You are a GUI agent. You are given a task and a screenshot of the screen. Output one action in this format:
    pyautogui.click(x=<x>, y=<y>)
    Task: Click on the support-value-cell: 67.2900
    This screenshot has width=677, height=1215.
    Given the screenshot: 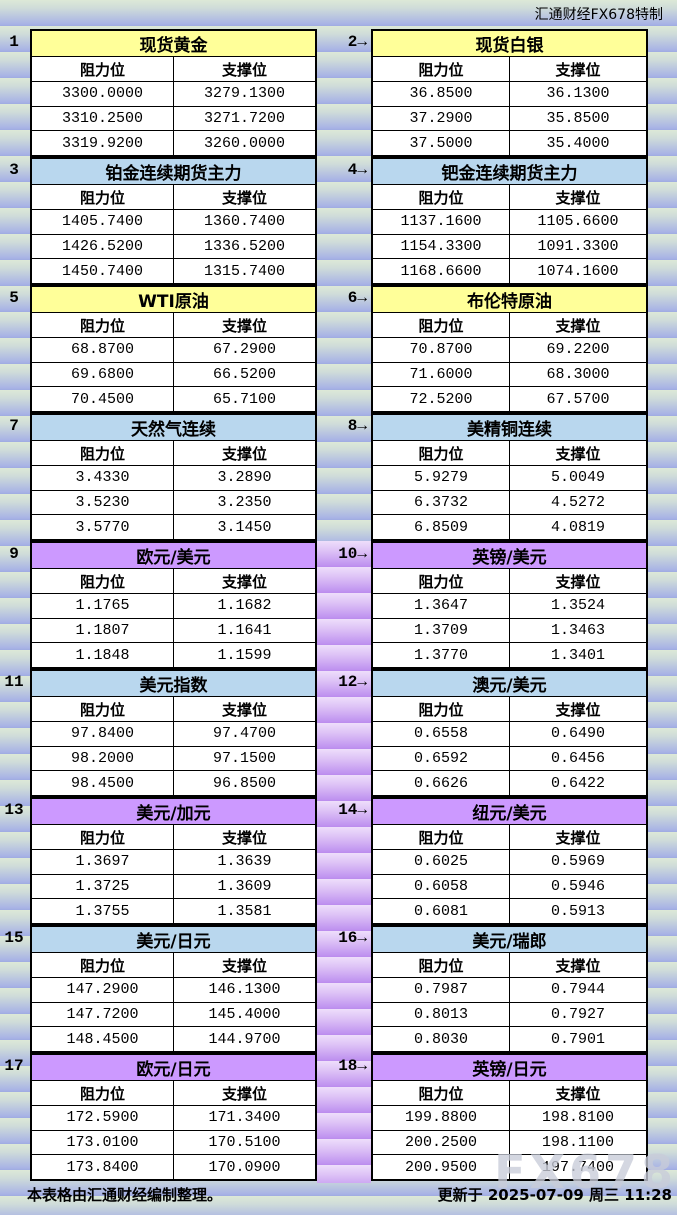 What is the action you would take?
    pyautogui.click(x=245, y=350)
    